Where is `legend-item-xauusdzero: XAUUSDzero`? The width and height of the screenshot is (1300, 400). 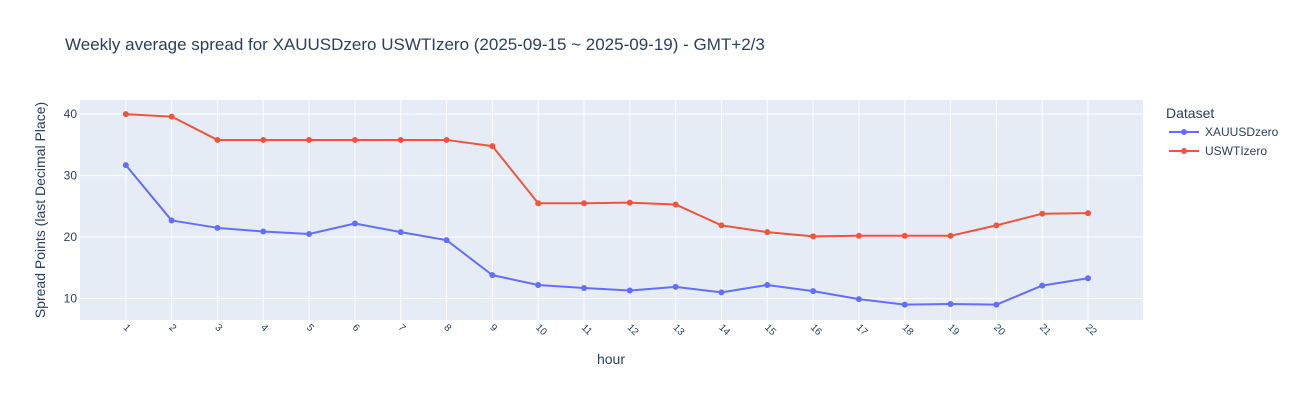 legend-item-xauusdzero: XAUUSDzero is located at coordinates (1224, 132).